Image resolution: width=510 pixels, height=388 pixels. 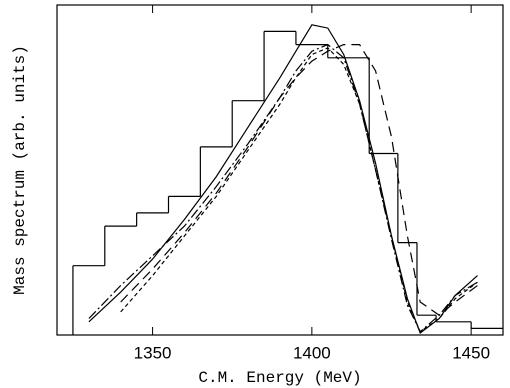 What do you see at coordinates (312, 352) in the screenshot?
I see `x-tick-label: 1400` at bounding box center [312, 352].